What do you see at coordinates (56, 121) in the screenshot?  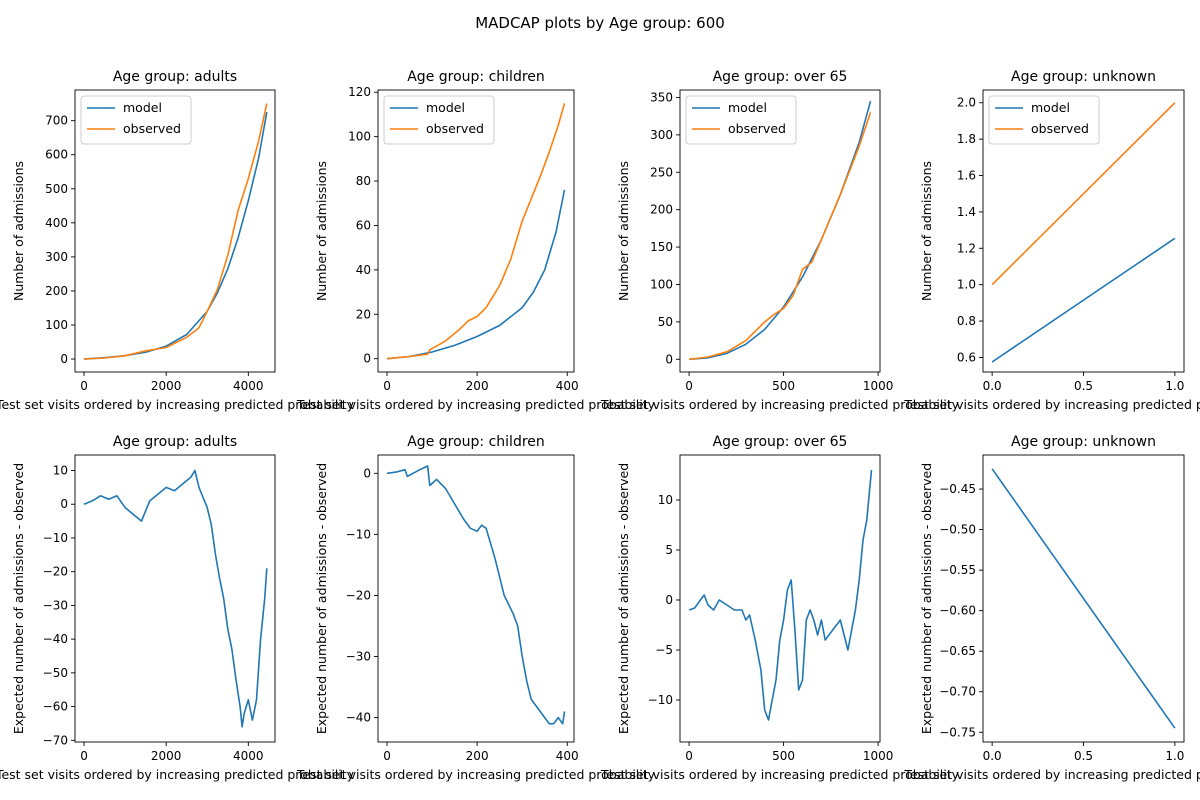 I see `y-tick-label: 700` at bounding box center [56, 121].